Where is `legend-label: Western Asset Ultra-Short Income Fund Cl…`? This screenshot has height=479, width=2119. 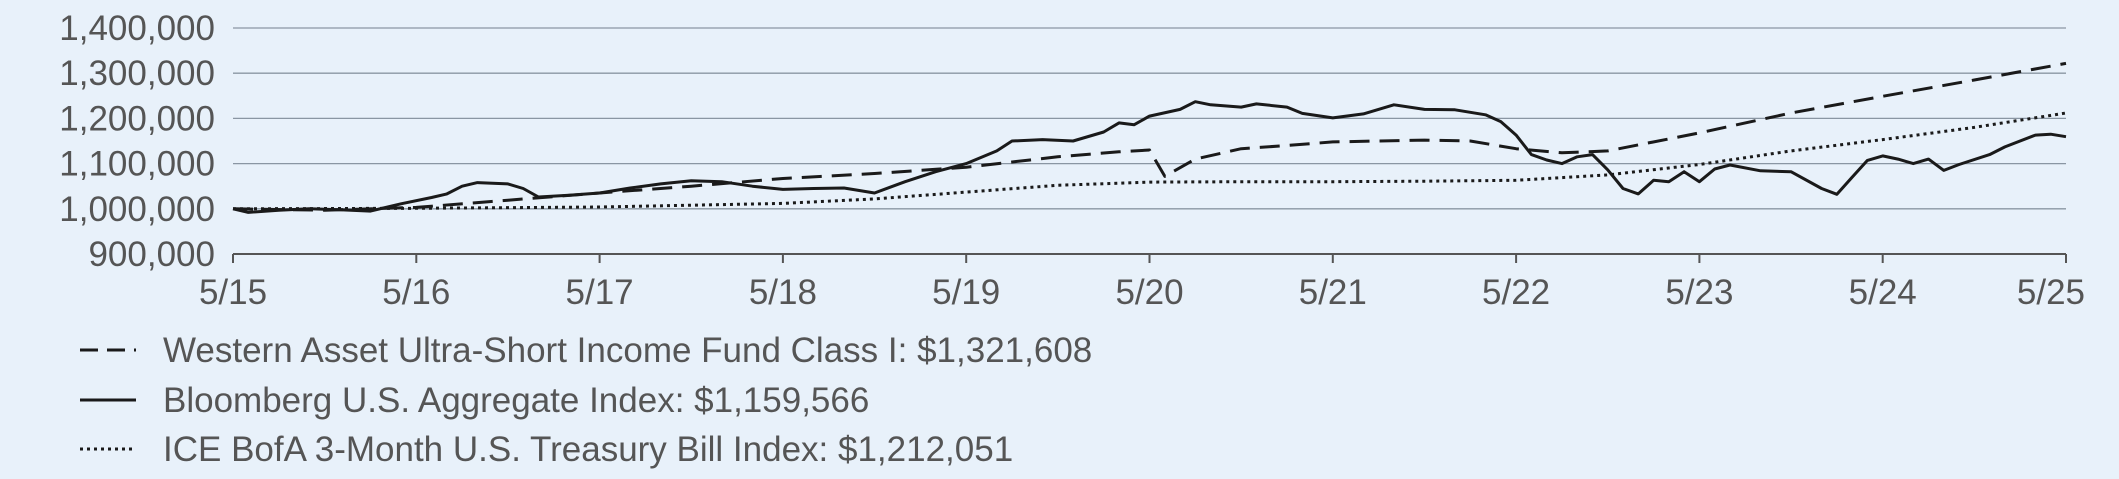 legend-label: Western Asset Ultra-Short Income Fund Cl… is located at coordinates (627, 350).